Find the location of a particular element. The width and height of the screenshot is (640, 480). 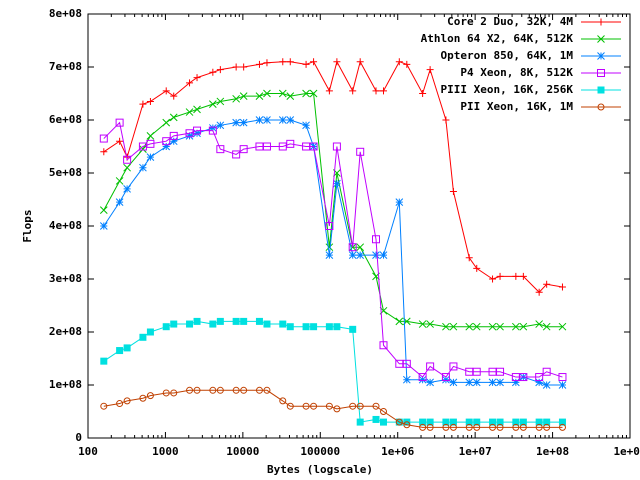

legend-label: PIII Xeon, 16K, 256K is located at coordinates (507, 89).